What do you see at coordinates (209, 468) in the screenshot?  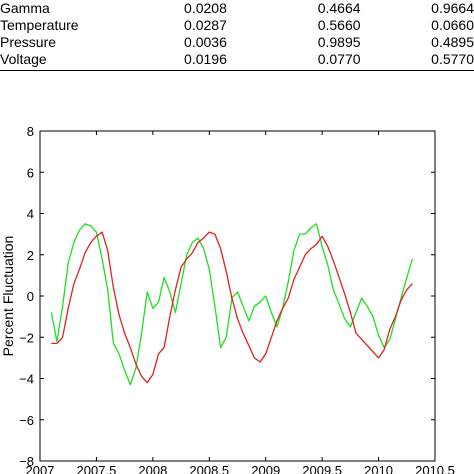 I see `x-tick-label: 2008.5` at bounding box center [209, 468].